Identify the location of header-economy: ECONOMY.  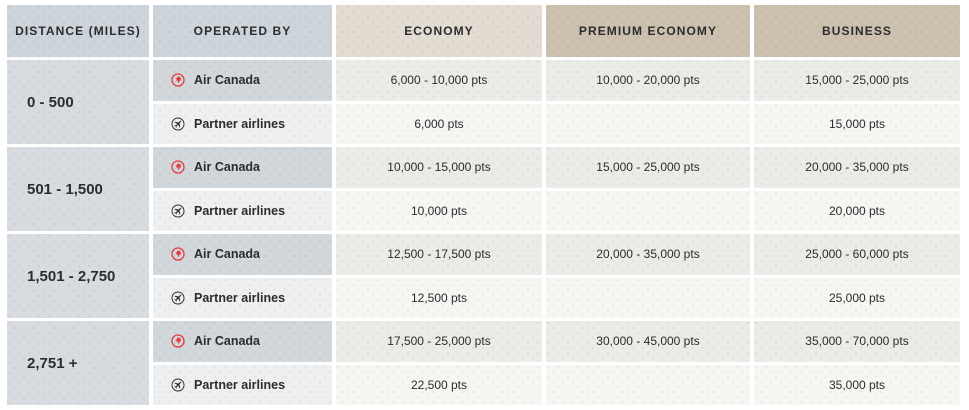
(439, 31).